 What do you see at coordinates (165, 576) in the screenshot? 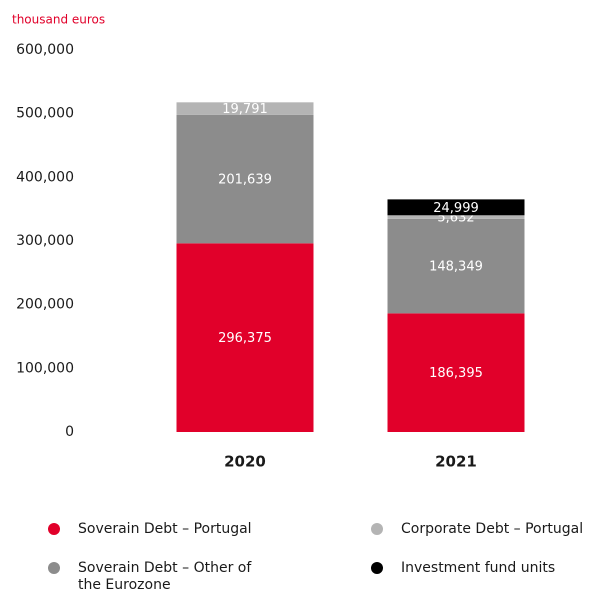
I see `legend-label: Soverain Debt – Other of the Eurozone` at bounding box center [165, 576].